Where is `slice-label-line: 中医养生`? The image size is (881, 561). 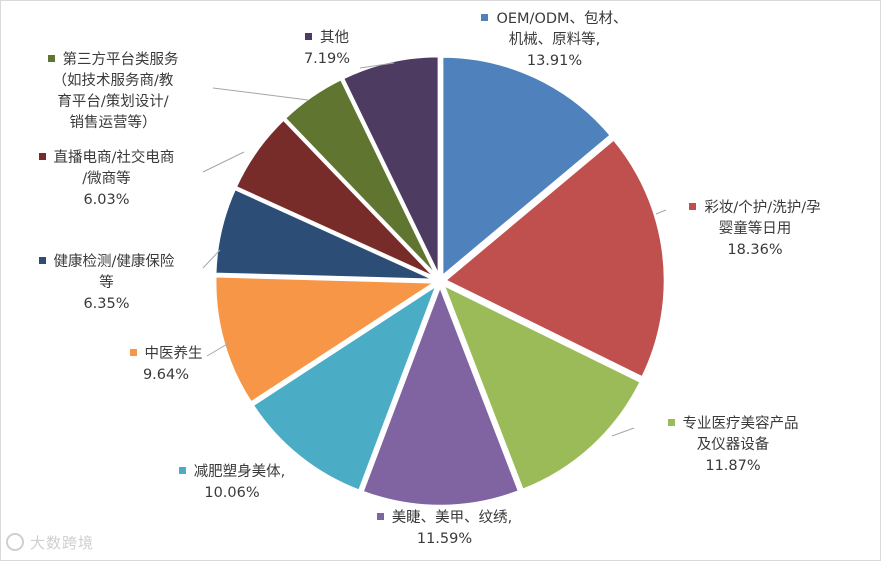
slice-label-line: 中医养生 is located at coordinates (166, 354).